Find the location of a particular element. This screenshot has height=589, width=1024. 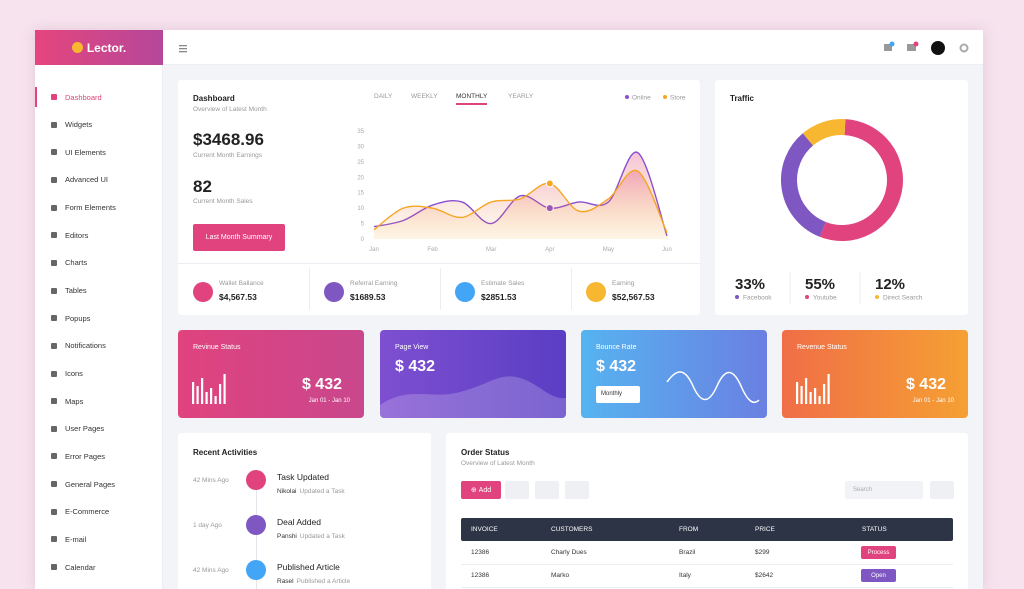

card-date: Jan 01 - Jan 10 is located at coordinates (933, 401).